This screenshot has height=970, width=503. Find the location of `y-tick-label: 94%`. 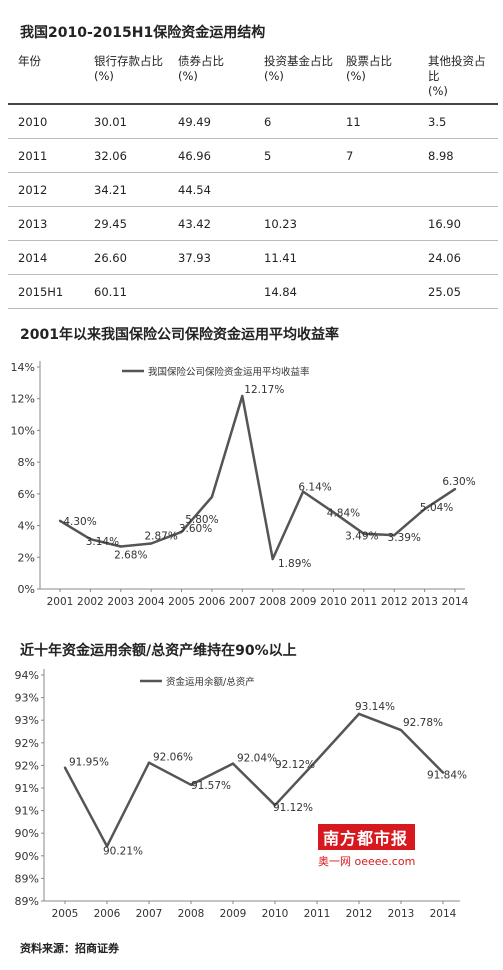

y-tick-label: 94% is located at coordinates (27, 675).